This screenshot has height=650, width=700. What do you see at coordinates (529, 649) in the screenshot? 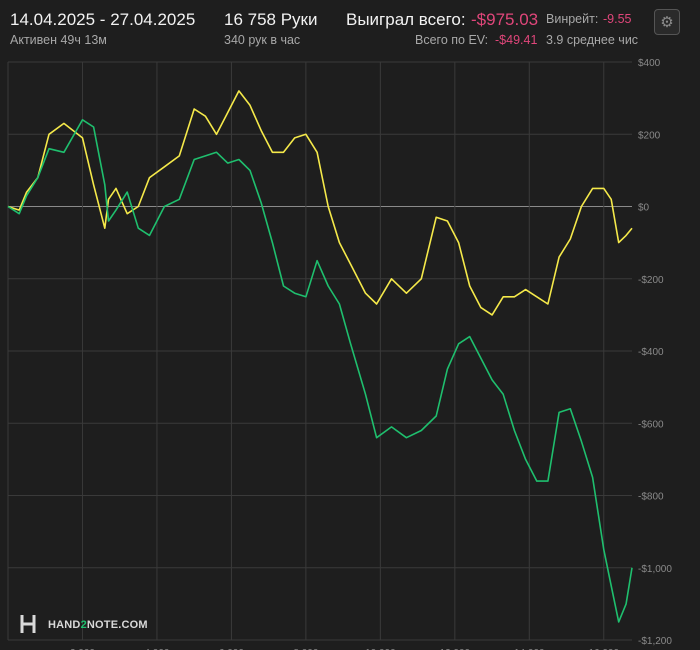
I see `x-tick-label: 14,000` at bounding box center [529, 649].